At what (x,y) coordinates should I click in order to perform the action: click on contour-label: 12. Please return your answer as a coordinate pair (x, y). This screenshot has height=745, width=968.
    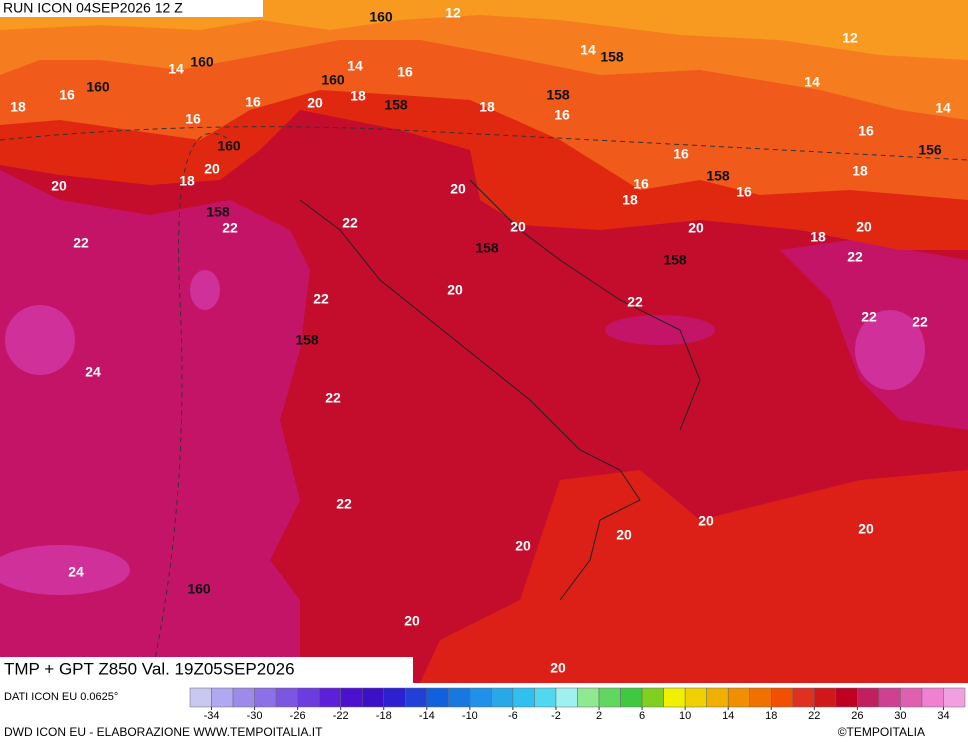
    Looking at the image, I should click on (453, 13).